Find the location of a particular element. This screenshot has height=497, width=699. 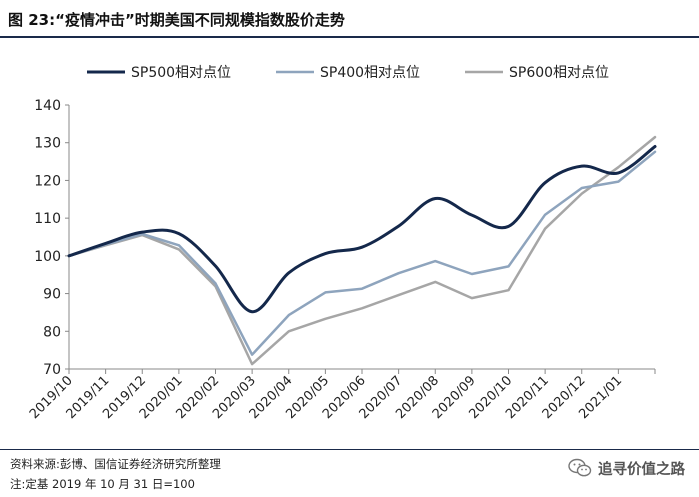

title-bar: 图 23:“疫情冲击”时期美国不同规模指数股价走势 is located at coordinates (349, 19).